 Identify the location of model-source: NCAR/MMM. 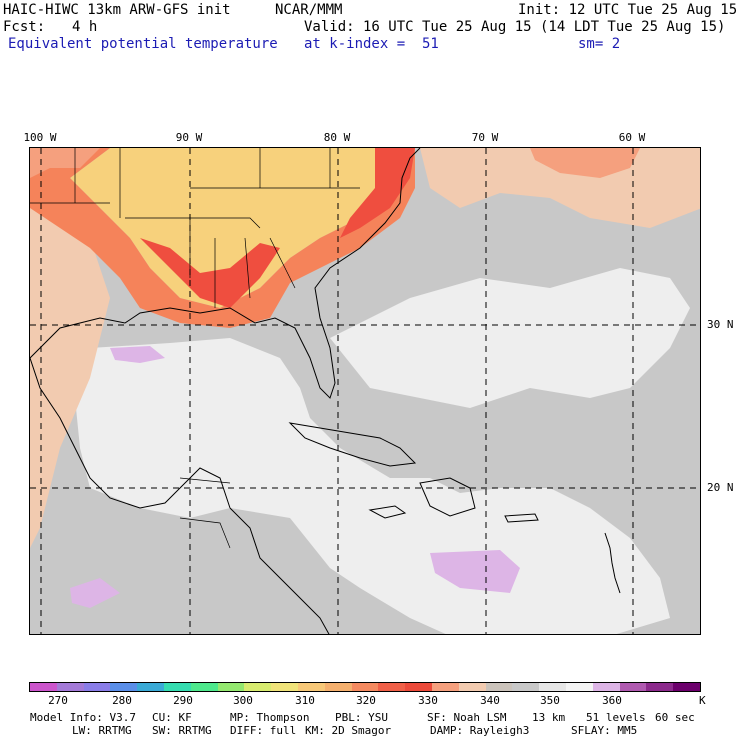
(309, 10).